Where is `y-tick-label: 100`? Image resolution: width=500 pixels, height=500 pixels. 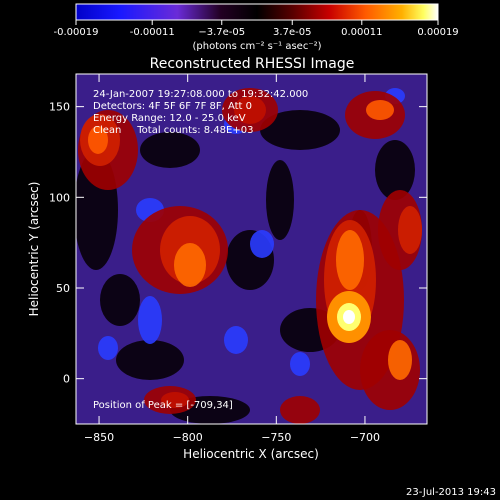 y-tick-label: 100 is located at coordinates (59, 197).